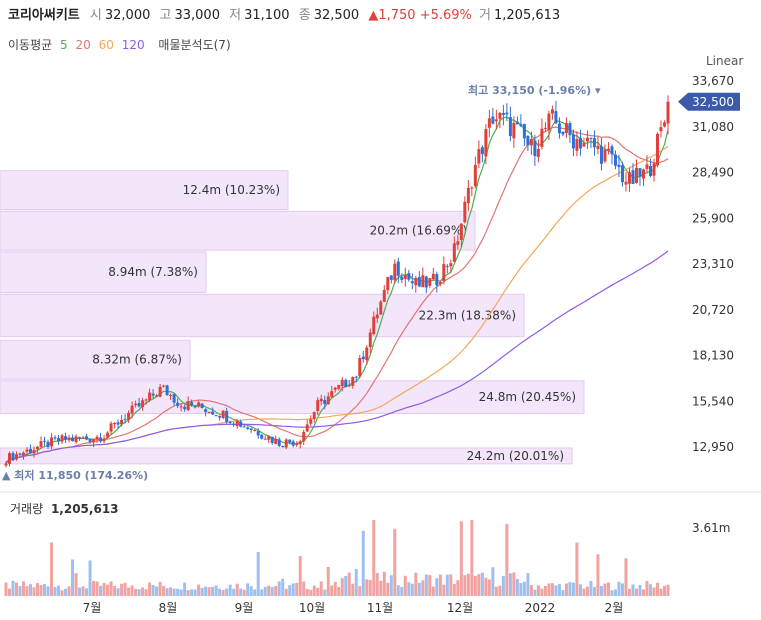 The width and height of the screenshot is (761, 620). I want to click on volume-tick-label: 3.61m, so click(711, 528).